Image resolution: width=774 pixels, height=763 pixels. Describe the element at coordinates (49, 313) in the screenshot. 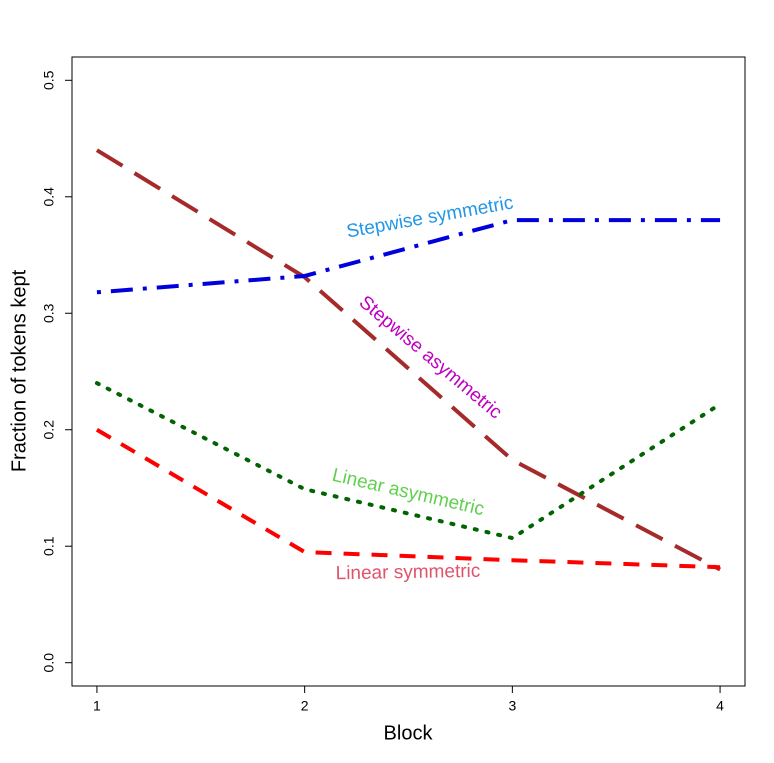

I see `y-tick-label: 0.3` at that location.